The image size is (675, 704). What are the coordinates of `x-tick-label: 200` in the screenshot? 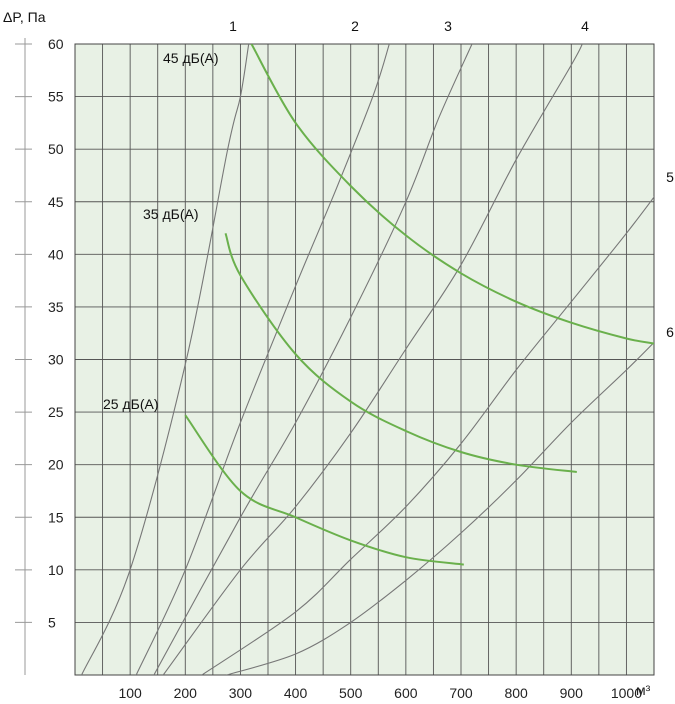 It's located at (186, 693).